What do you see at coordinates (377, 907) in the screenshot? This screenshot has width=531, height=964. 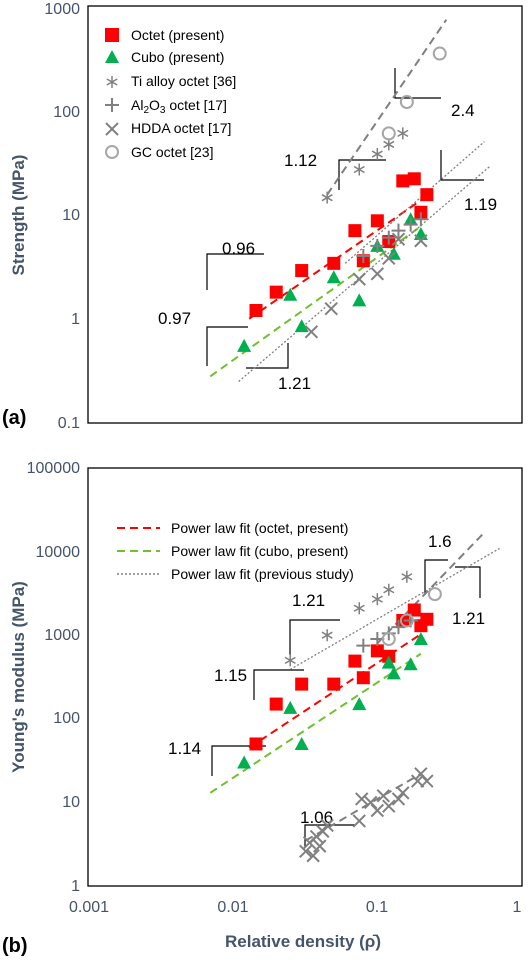 I see `b-xtick-0.1: 0.1` at bounding box center [377, 907].